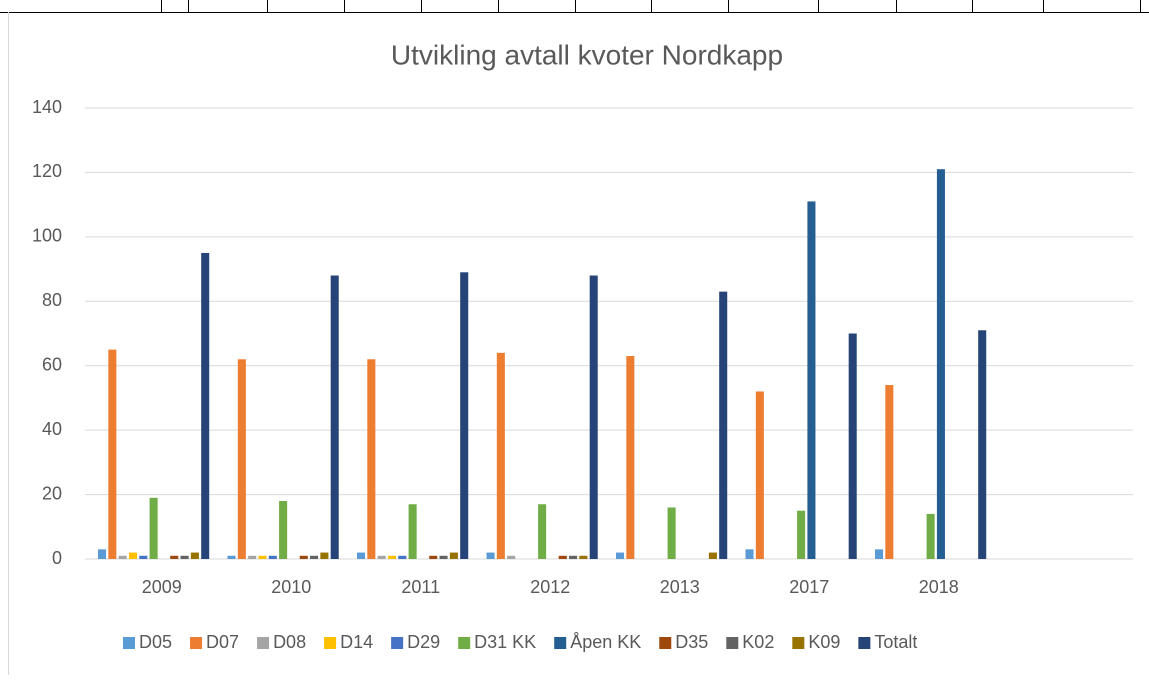 Image resolution: width=1149 pixels, height=680 pixels. What do you see at coordinates (423, 642) in the screenshot?
I see `legend-label: D29` at bounding box center [423, 642].